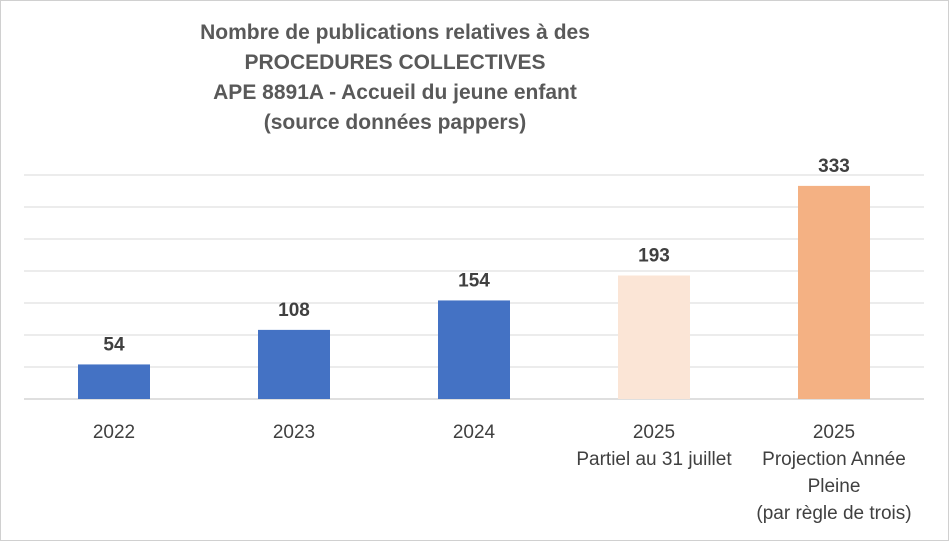 This screenshot has width=949, height=541. I want to click on category-label-4-3: (par règle de trois), so click(833, 513).